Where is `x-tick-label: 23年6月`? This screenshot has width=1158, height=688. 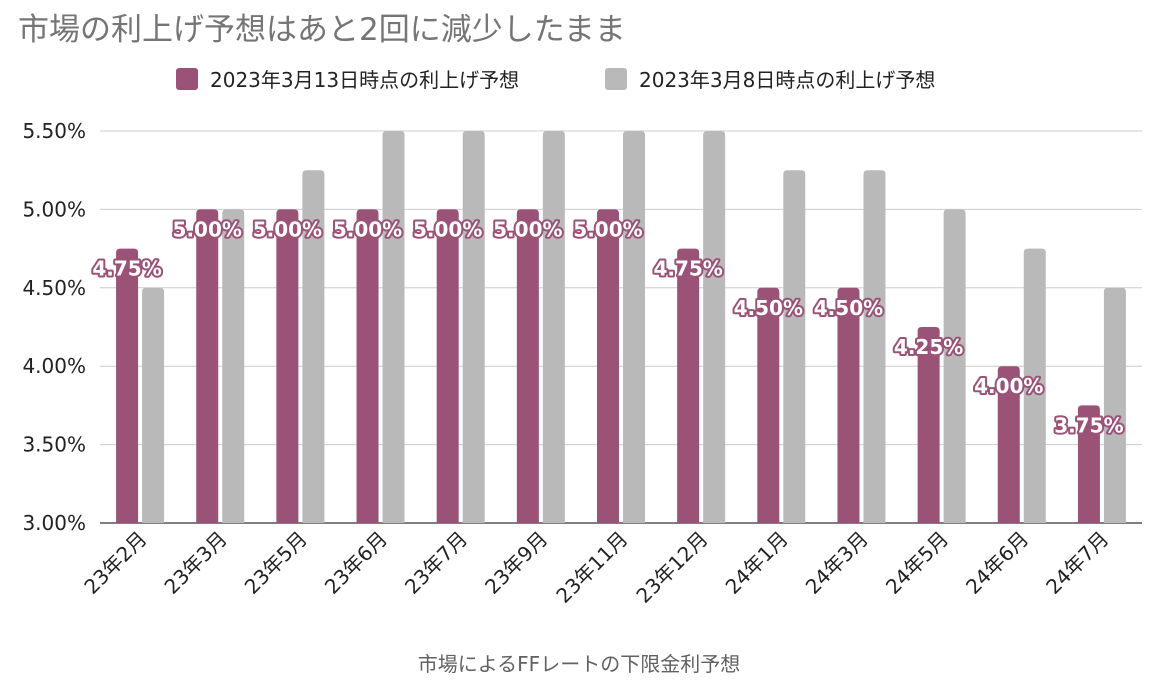
x-tick-label: 23年6月 is located at coordinates (356, 563).